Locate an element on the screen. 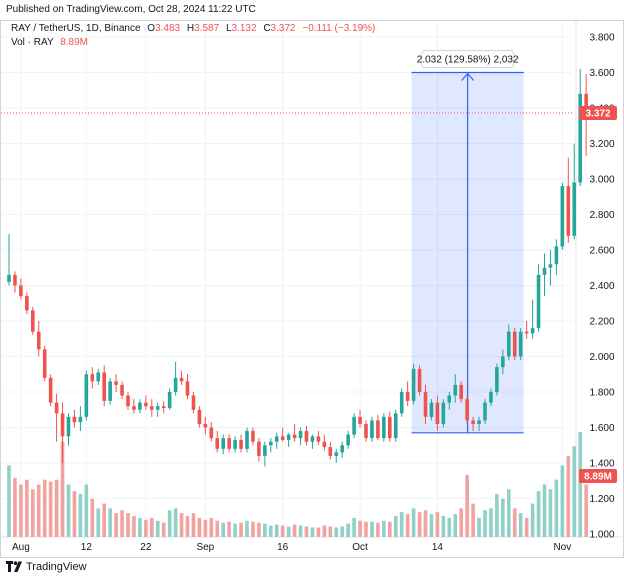 The width and height of the screenshot is (624, 579). measure-tool: 2.032 (129.58%) 2,032 is located at coordinates (467, 242).